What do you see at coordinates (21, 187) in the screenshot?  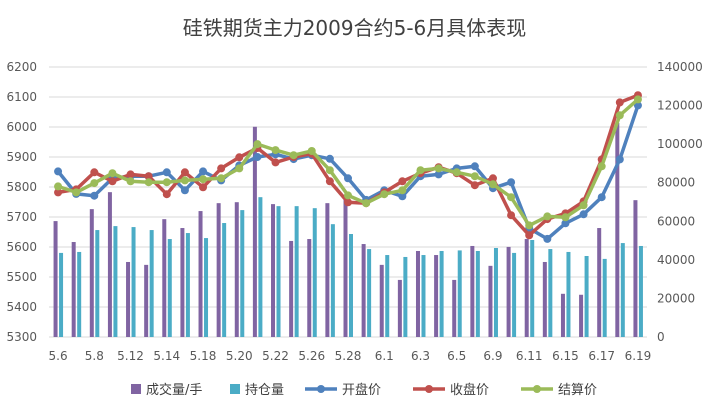 I see `left-tick-label: 5800` at bounding box center [21, 187].